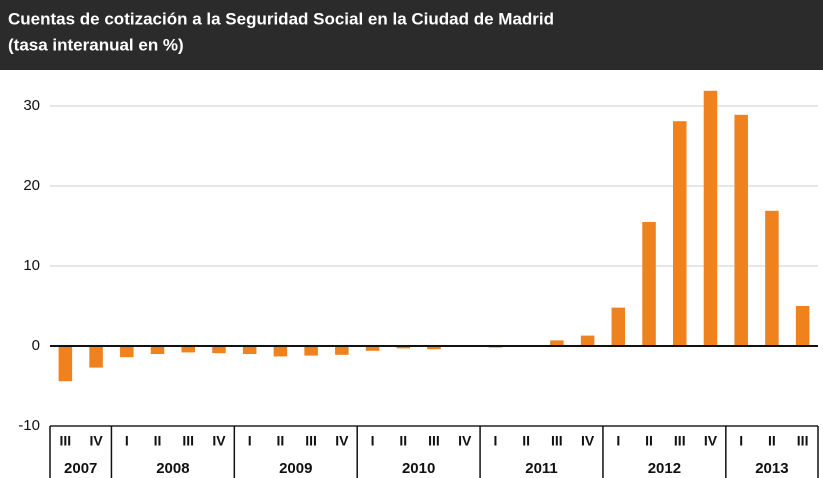 The image size is (823, 478). Describe the element at coordinates (96, 44) in the screenshot. I see `chart-subtitle: (tasa interanual en %)` at that location.